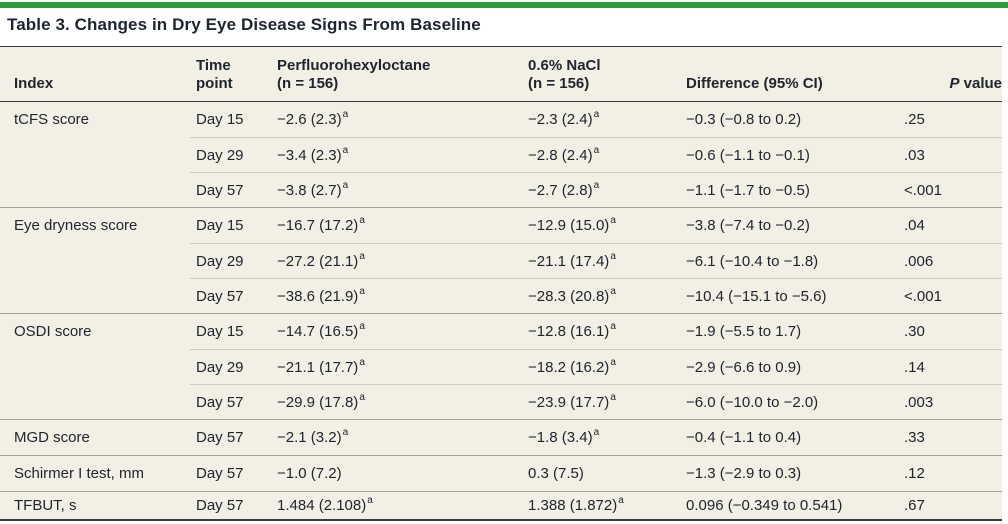  What do you see at coordinates (556, 473) in the screenshot?
I see `nacl-value-cell: 0.3 (7.5)` at bounding box center [556, 473].